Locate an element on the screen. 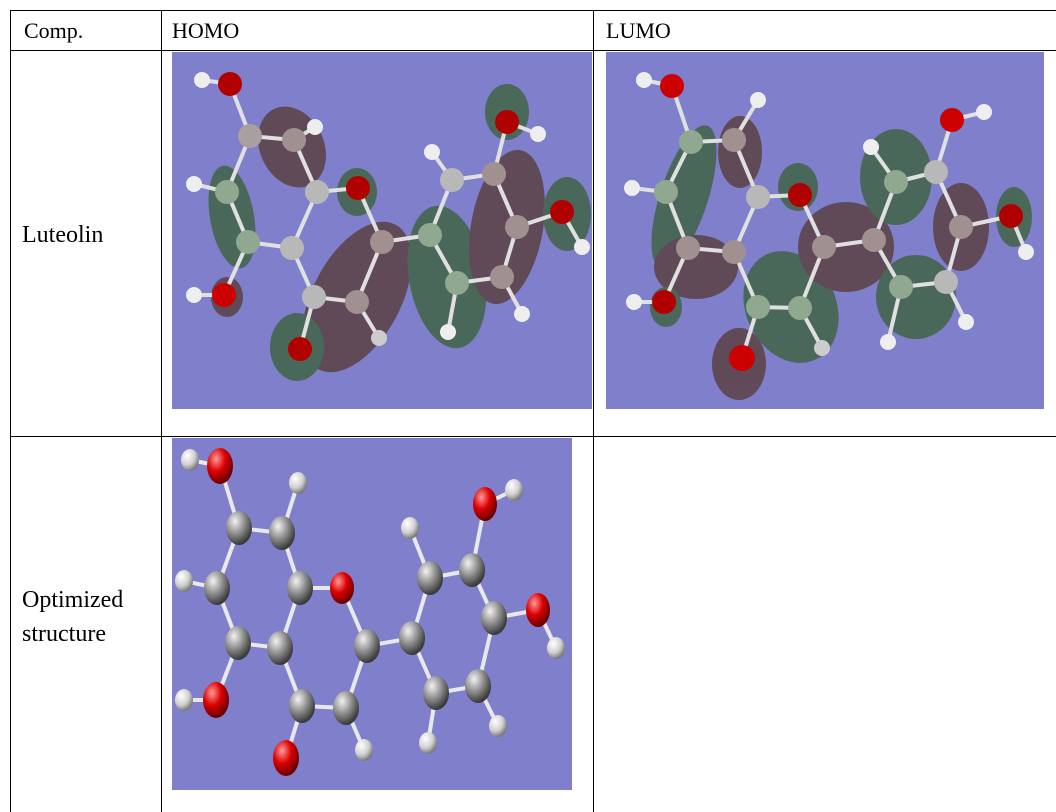 The height and width of the screenshot is (812, 1056). header-lumo: LUMO is located at coordinates (638, 30).